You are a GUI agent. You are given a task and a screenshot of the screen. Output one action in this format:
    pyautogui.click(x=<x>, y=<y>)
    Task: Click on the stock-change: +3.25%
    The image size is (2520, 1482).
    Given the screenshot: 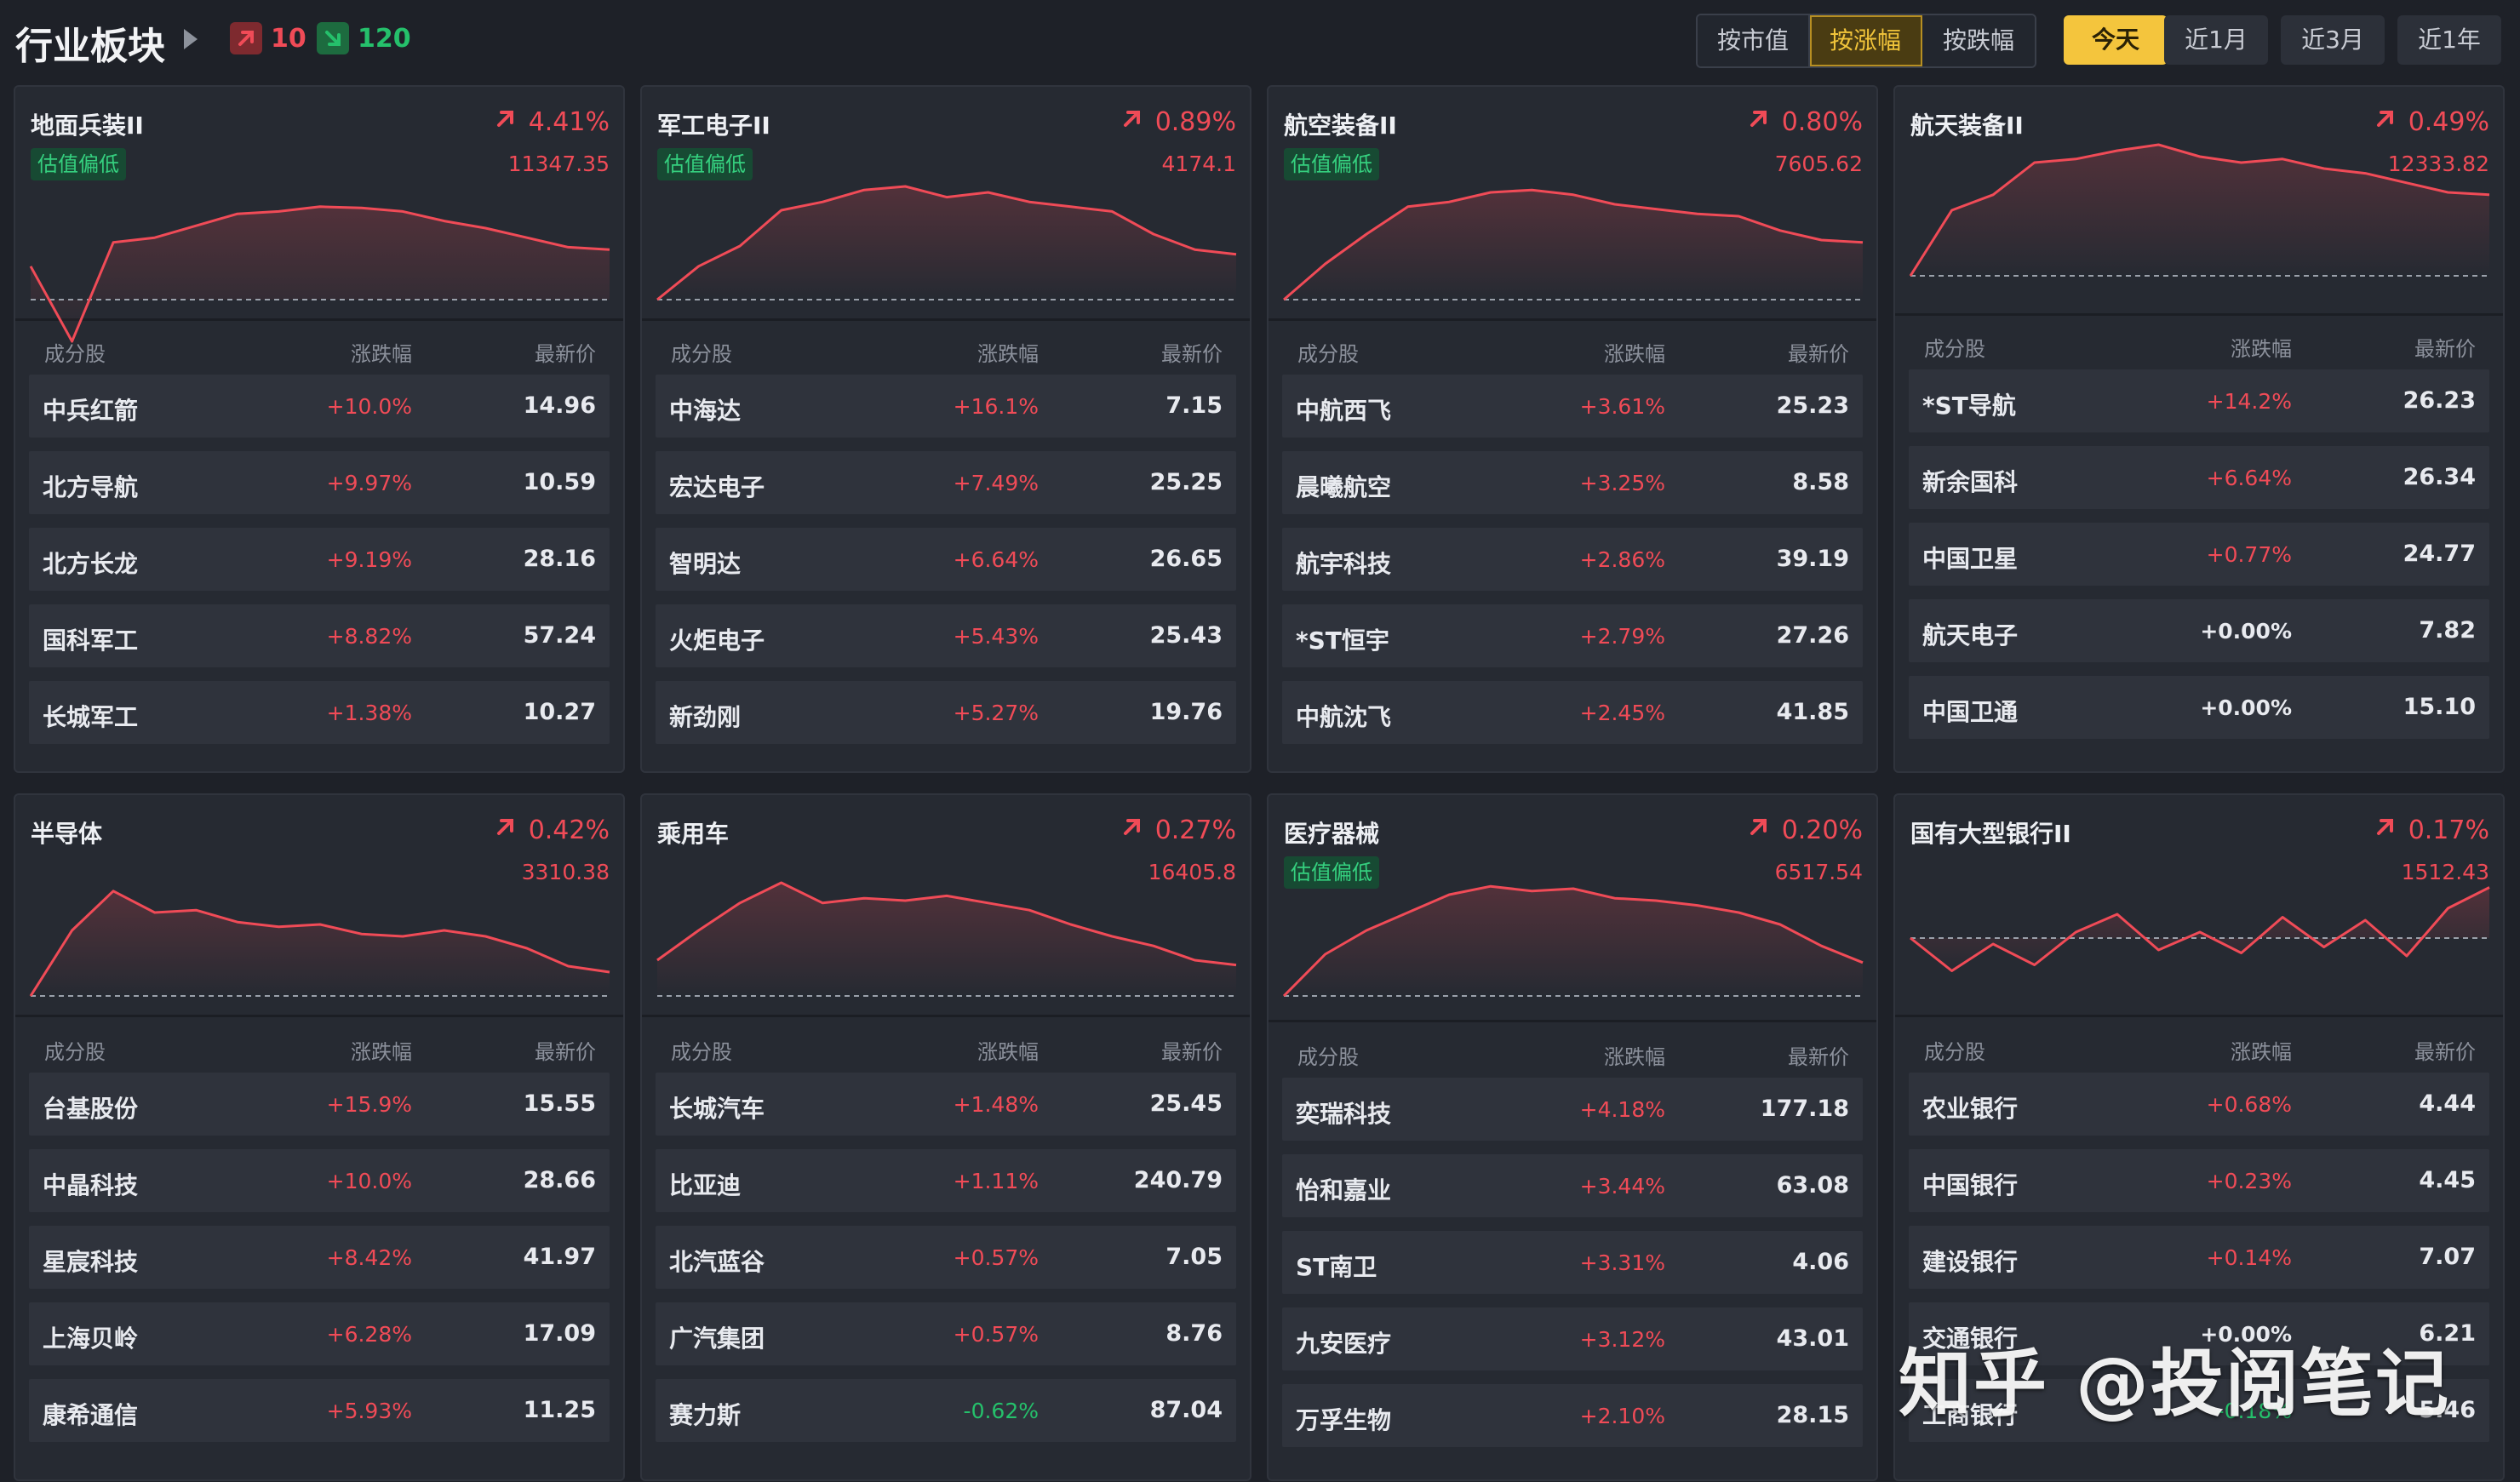 What is the action you would take?
    pyautogui.click(x=1622, y=483)
    